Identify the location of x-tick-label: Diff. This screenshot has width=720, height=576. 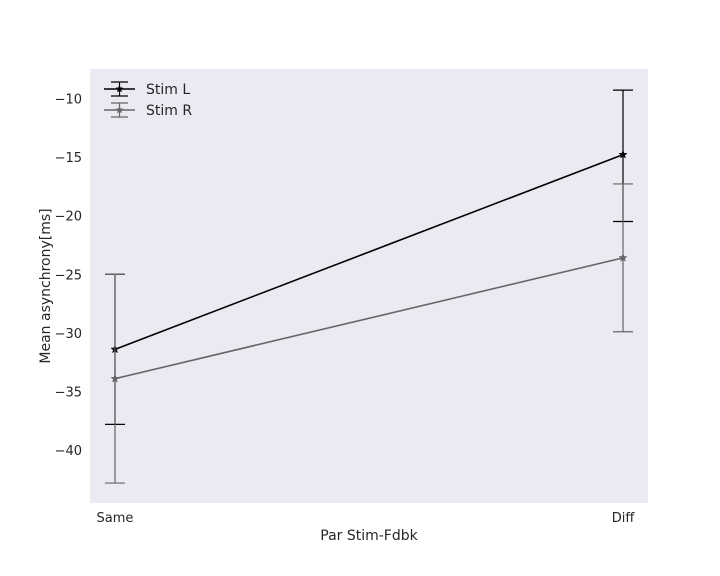
(624, 518).